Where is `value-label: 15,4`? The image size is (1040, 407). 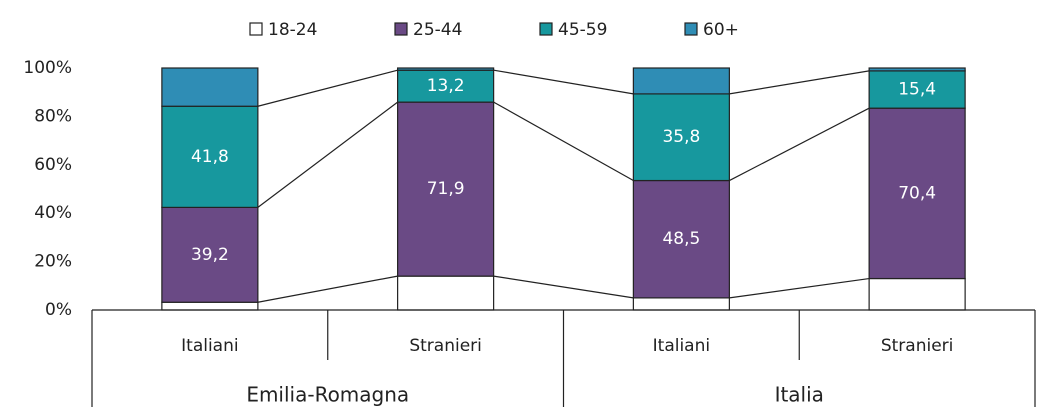 value-label: 15,4 is located at coordinates (917, 90).